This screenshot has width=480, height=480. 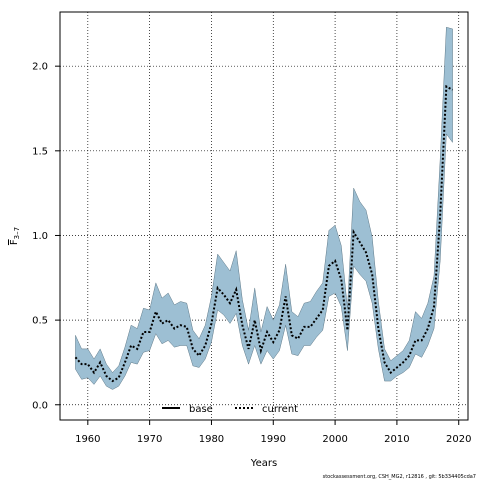 I want to click on x-axis: 1960 1970 1980 1990 2000 2010 2020, so click(x=273, y=432).